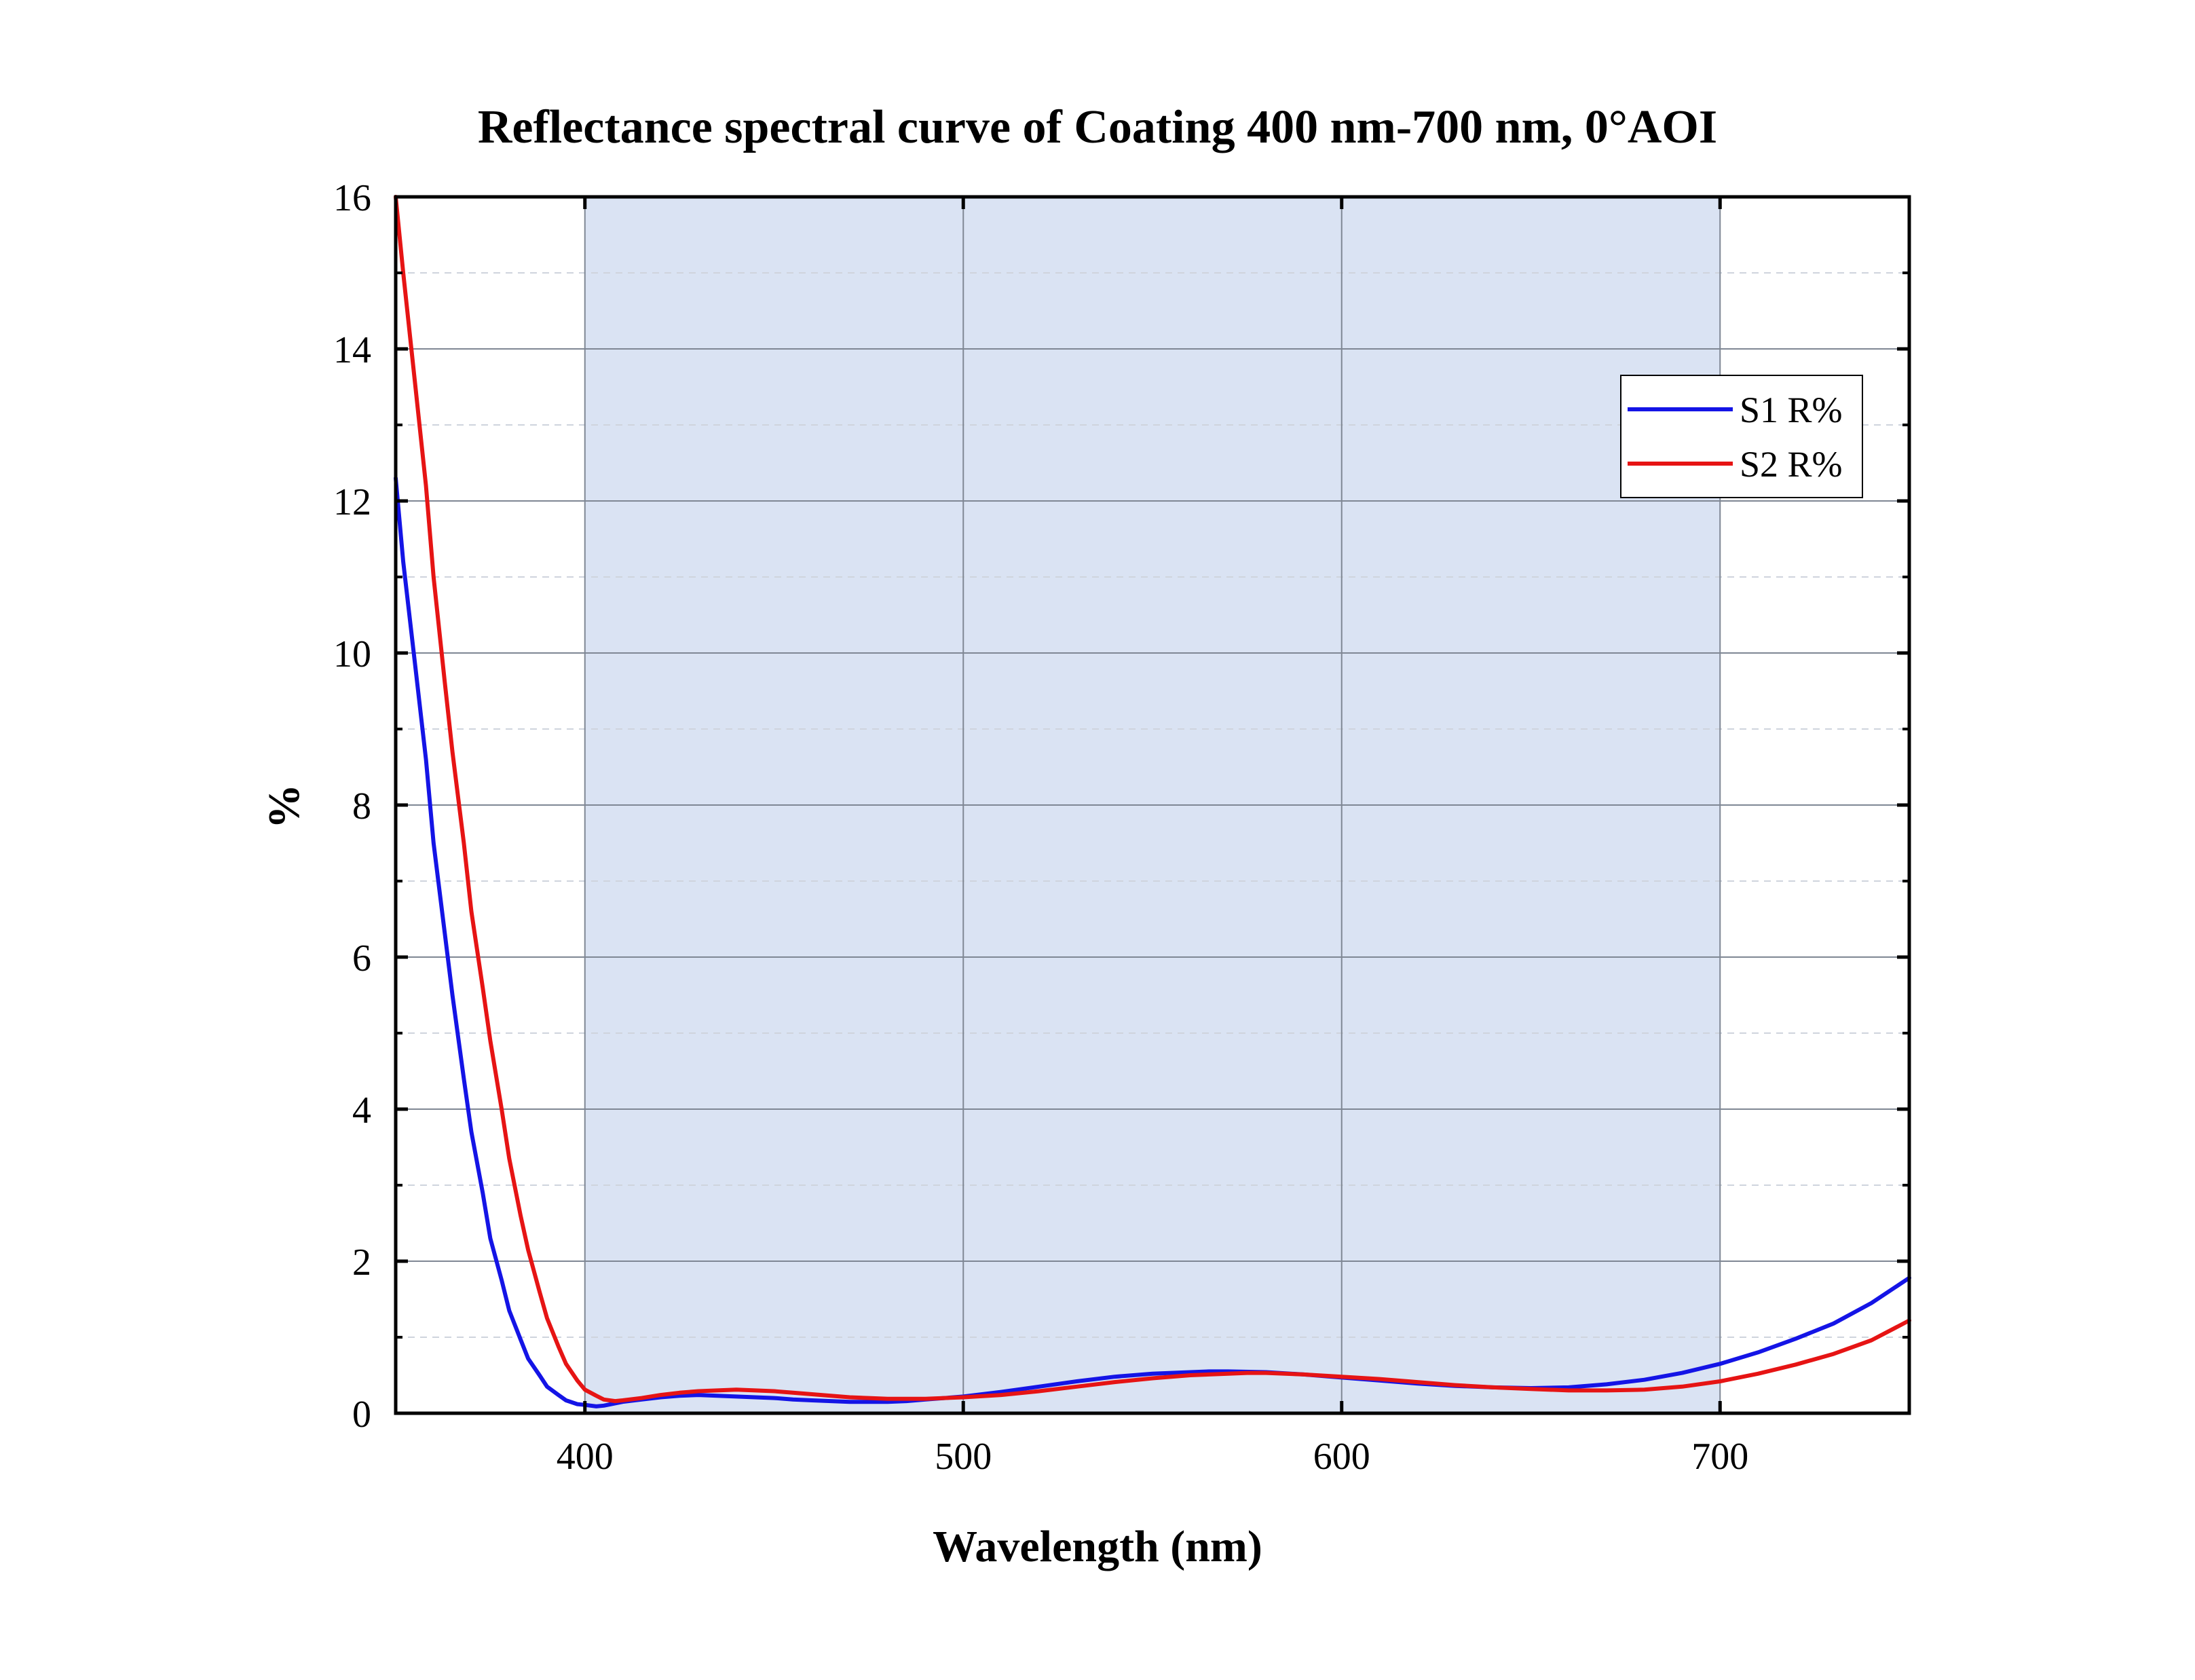 The width and height of the screenshot is (2195, 1680). I want to click on y-tick-label: 16, so click(352, 198).